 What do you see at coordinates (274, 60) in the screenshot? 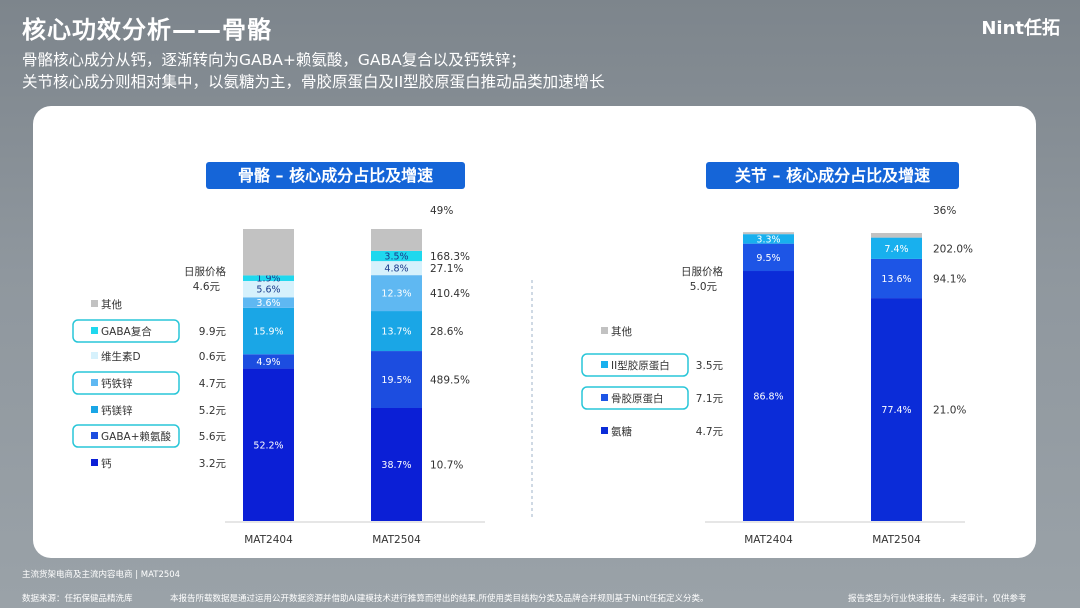
I see `subtitle-line-1: 骨骼核心成分从钙，逐渐转向为GABA+赖氨酸，GABA复合以及钙铁锌；` at bounding box center [274, 60].